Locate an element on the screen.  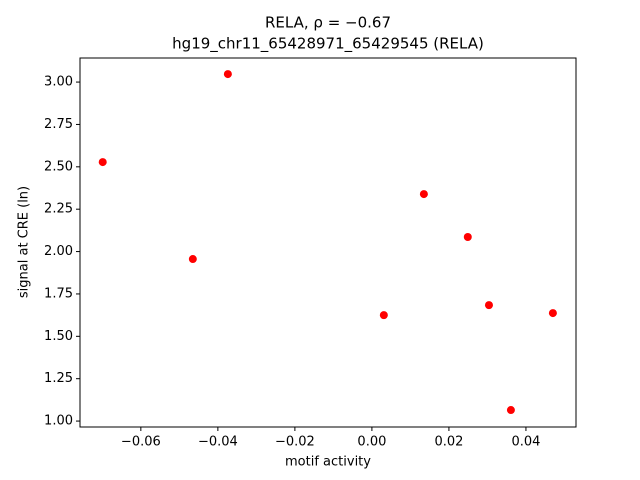
y-tick-label: 2.25 is located at coordinates (58, 209).